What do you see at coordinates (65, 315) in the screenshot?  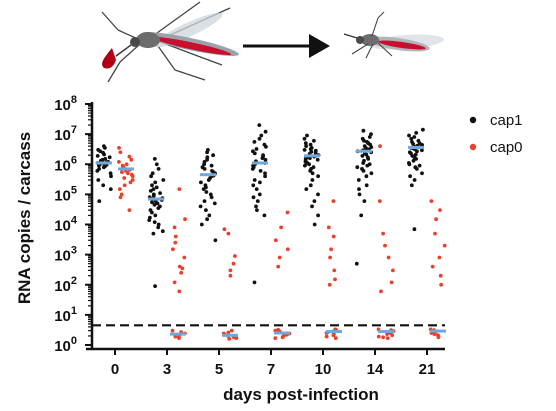 I see `y-tick-label: 10¹` at bounding box center [65, 315].